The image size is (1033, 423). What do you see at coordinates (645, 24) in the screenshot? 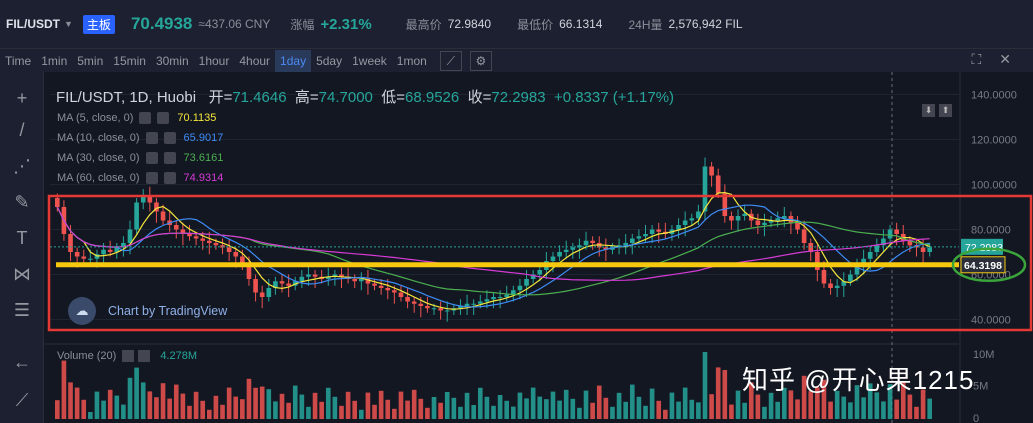
I see `volume-24h-label: 24H量` at bounding box center [645, 24].